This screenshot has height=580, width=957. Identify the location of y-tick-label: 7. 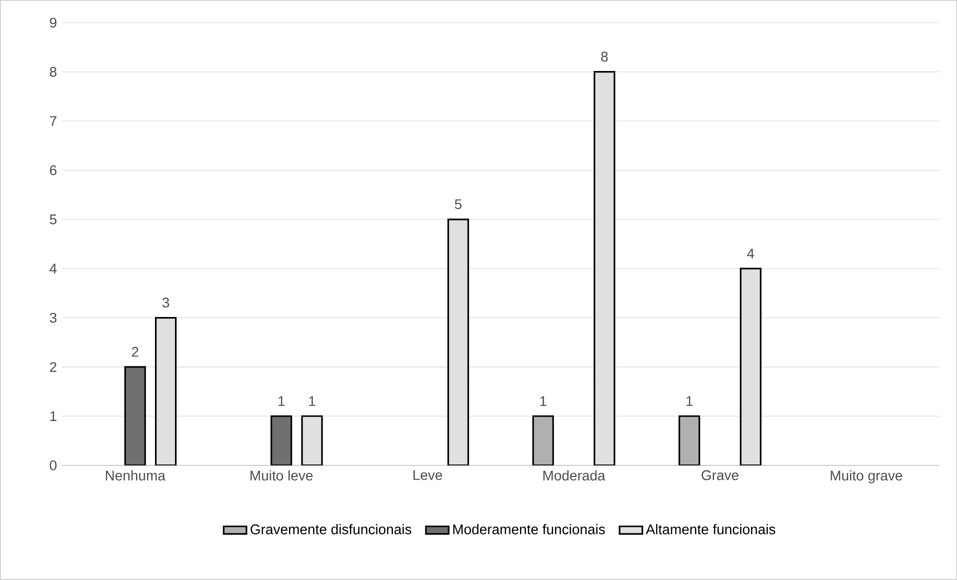
(53, 121).